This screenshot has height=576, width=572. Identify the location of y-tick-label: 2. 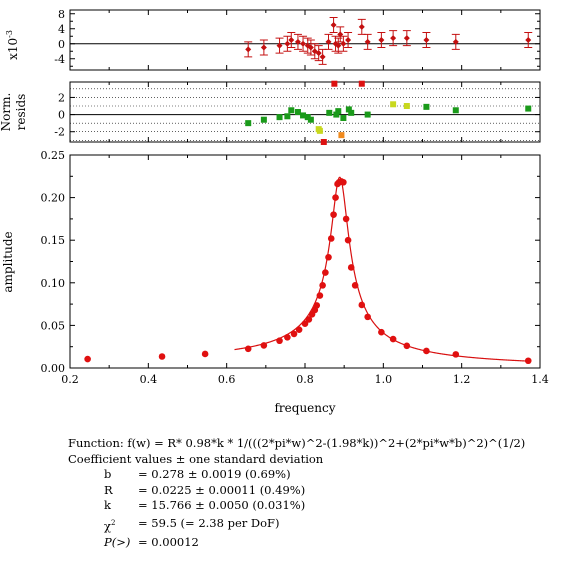
(61, 97).